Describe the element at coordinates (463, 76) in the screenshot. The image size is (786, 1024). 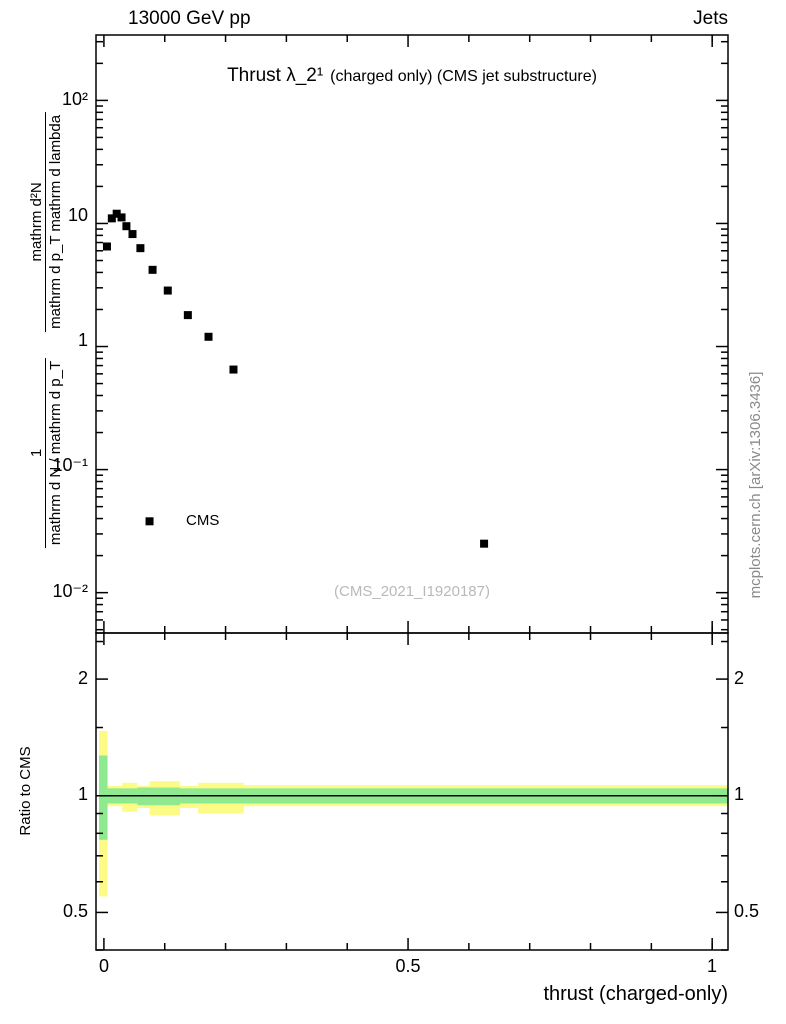
I see `plot-title-qualifier: (charged only) (CMS jet substructure)` at that location.